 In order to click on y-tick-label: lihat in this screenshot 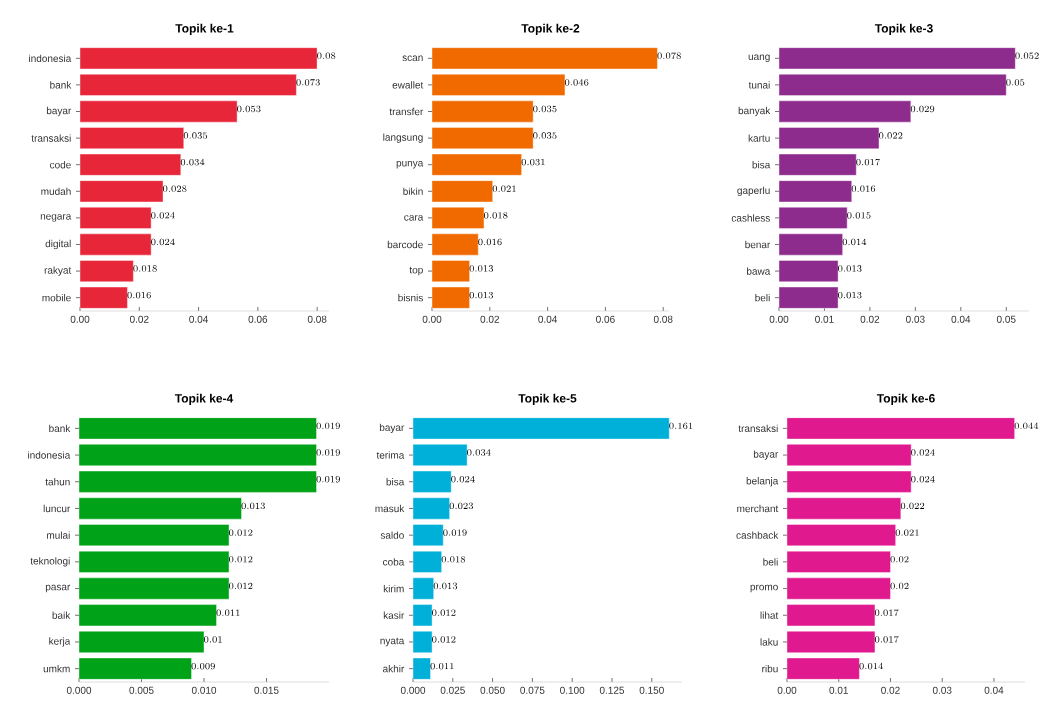, I will do `click(769, 615)`.